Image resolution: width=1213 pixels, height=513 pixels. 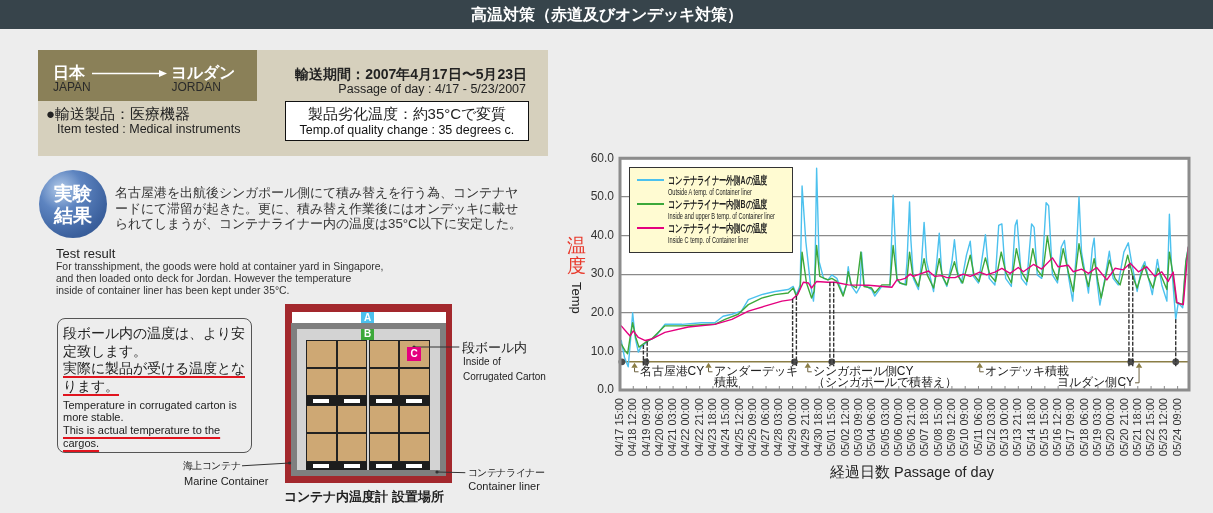 What do you see at coordinates (1030, 427) in the screenshot?
I see `x-tick-label: 05/14 18:00` at bounding box center [1030, 427].